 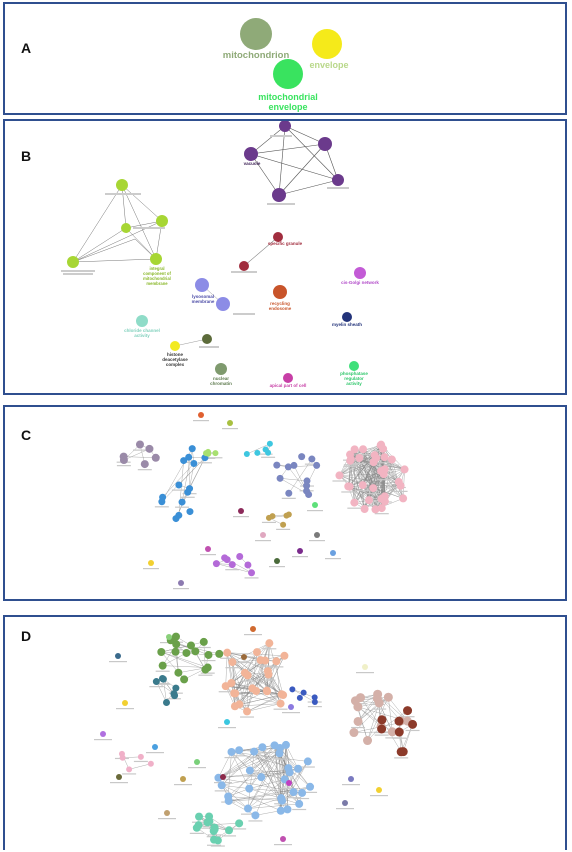 What do you see at coordinates (142, 321) in the screenshot?
I see `node-chloride-channel` at bounding box center [142, 321].